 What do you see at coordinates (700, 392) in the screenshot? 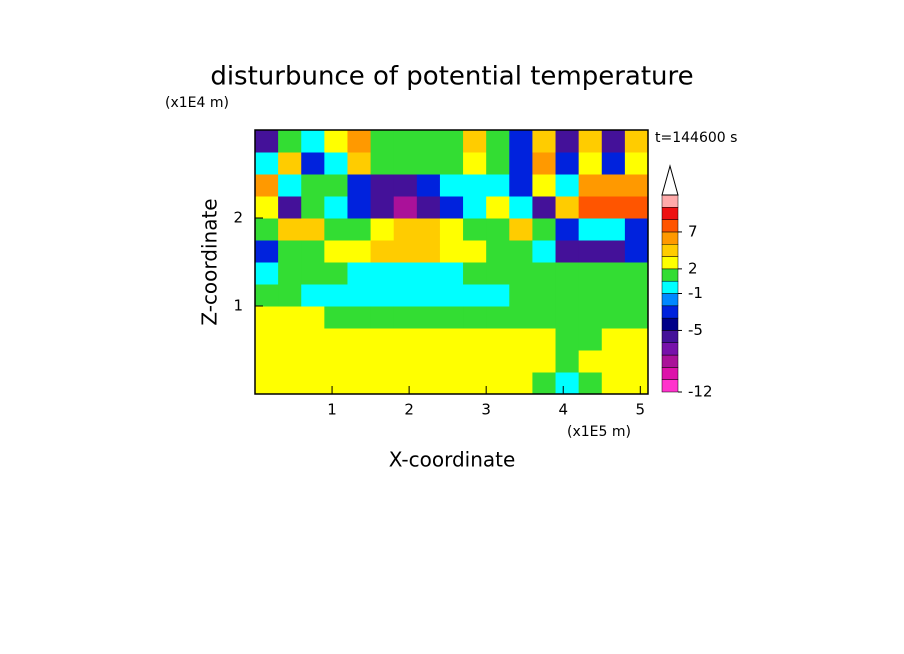
I see `colorbar-tick-label: -12` at bounding box center [700, 392].